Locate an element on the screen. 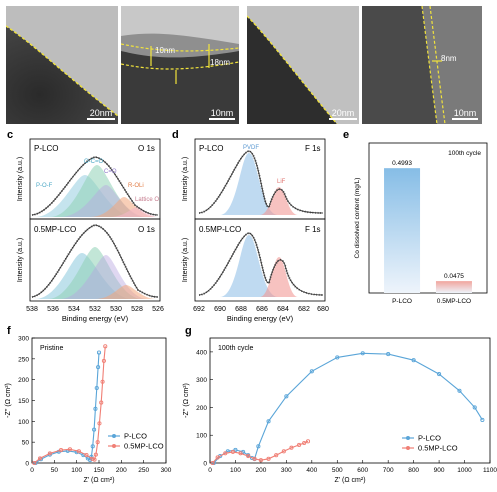  fit-peak-lattice is located at coordinates (134, 212).